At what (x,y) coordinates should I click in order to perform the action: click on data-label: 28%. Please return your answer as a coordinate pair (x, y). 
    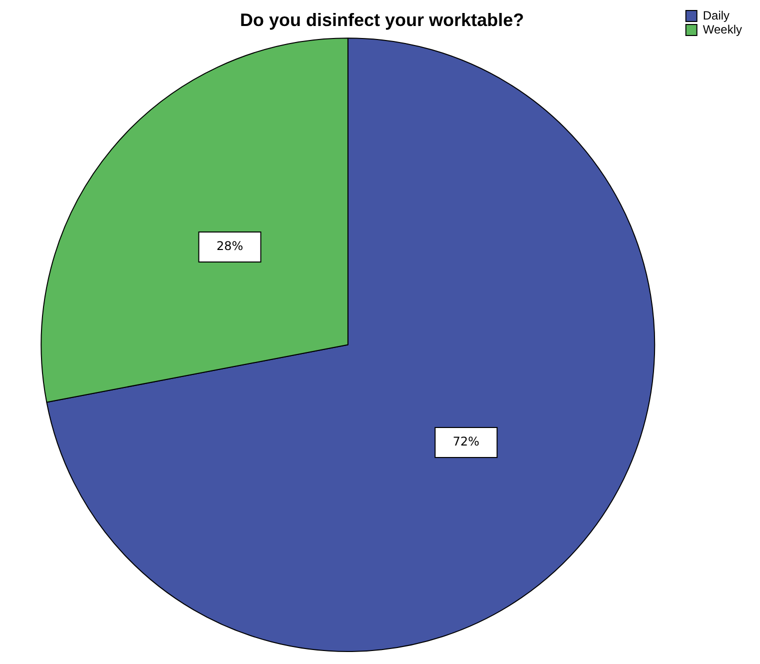
    Looking at the image, I should click on (230, 246).